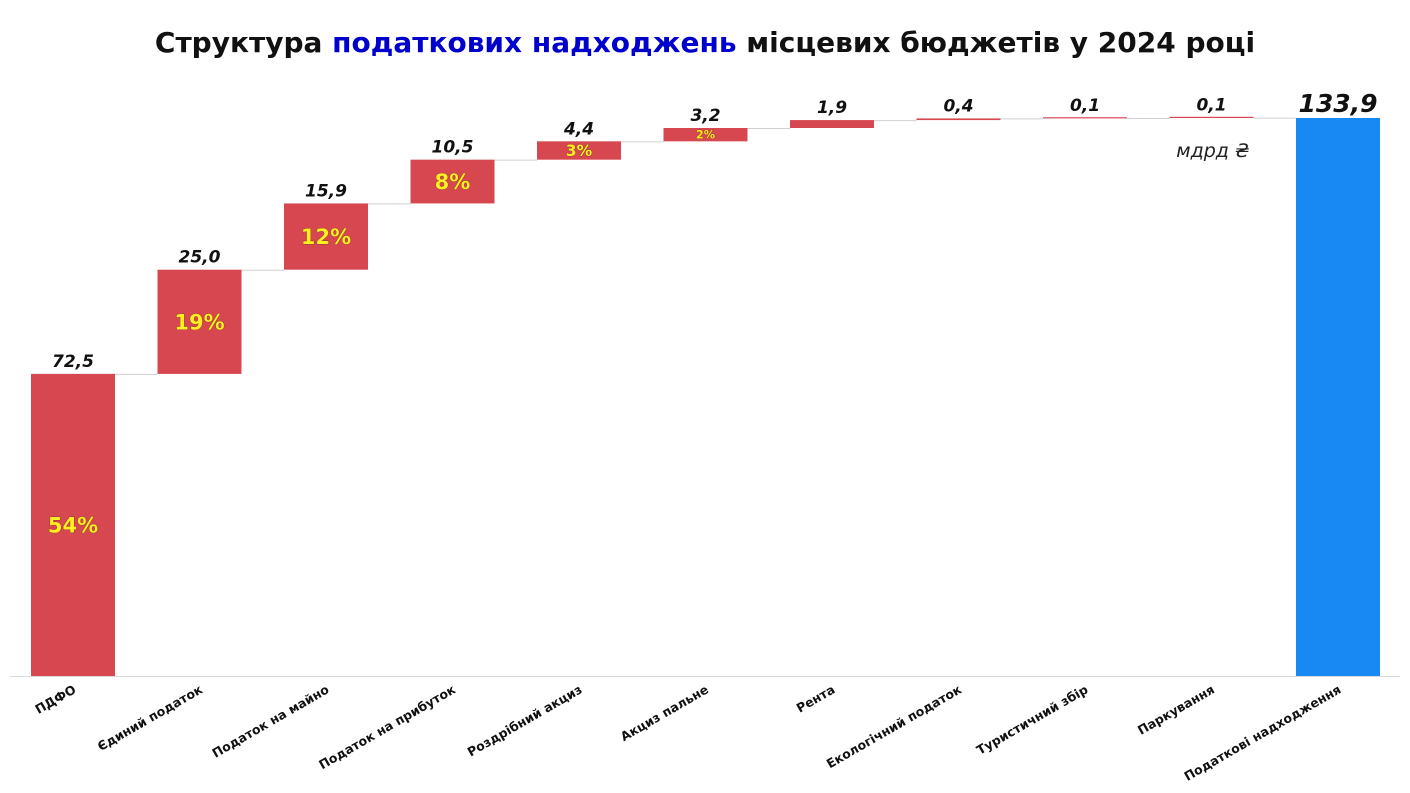 Image resolution: width=1410 pixels, height=793 pixels. Describe the element at coordinates (55, 699) in the screenshot. I see `tick-label: ПДФО` at that location.